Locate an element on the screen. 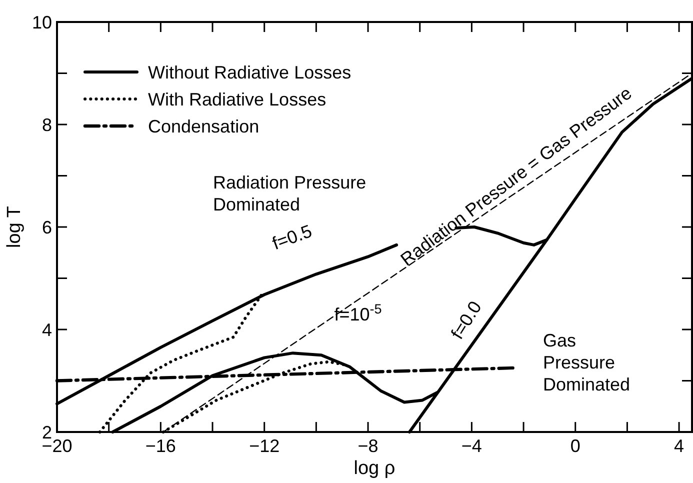 The height and width of the screenshot is (483, 693). y-axis-title: log T is located at coordinates (14, 227).